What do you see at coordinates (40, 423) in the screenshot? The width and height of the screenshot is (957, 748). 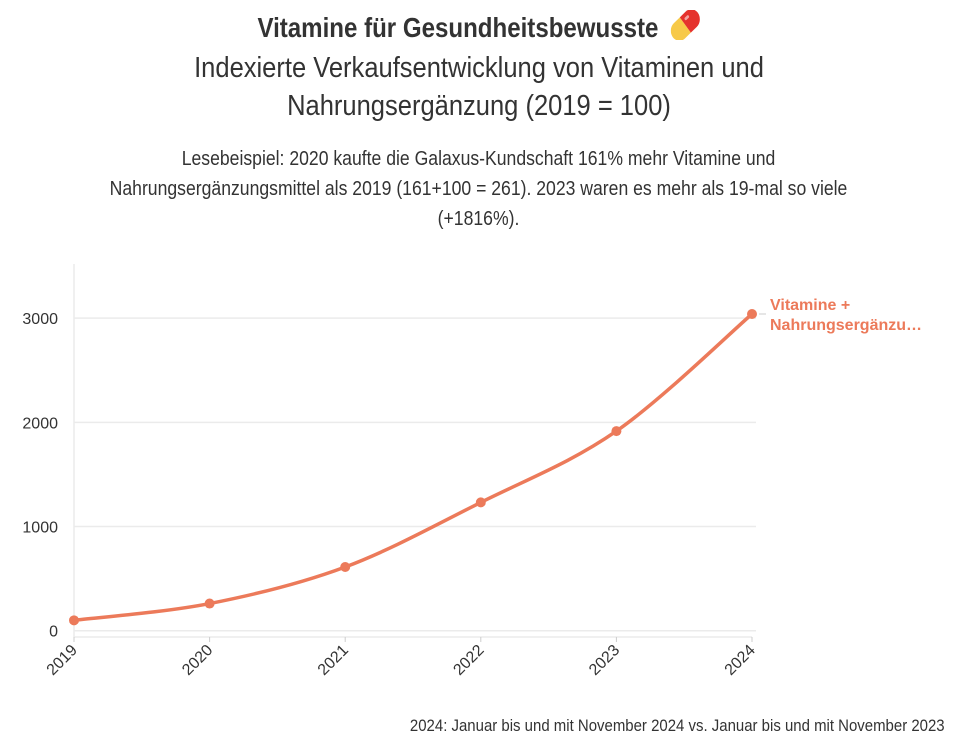 I see `y-tick-label: 2000` at bounding box center [40, 423].